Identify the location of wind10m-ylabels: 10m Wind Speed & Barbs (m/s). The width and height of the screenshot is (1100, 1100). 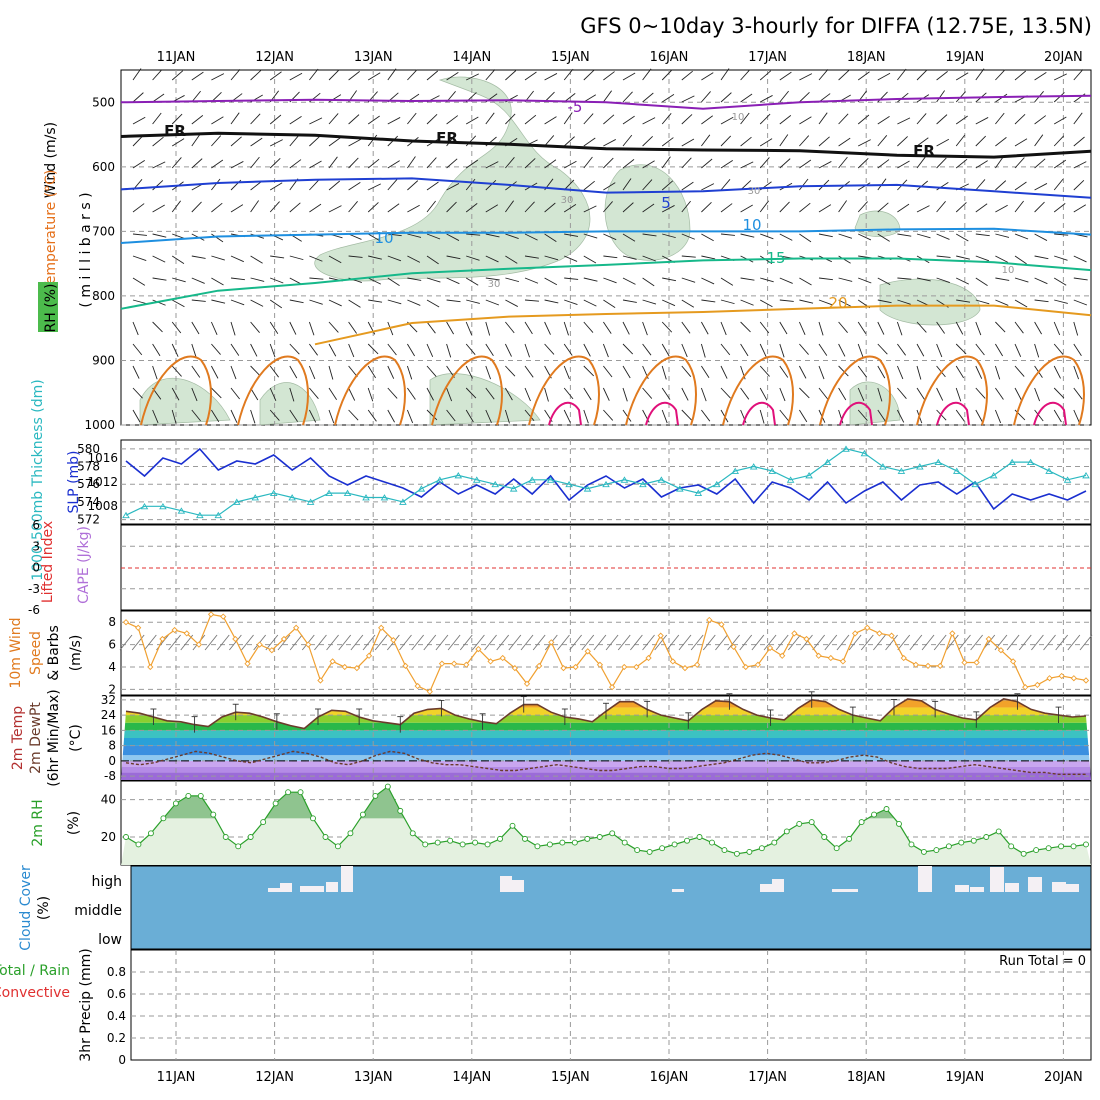
(46, 652).